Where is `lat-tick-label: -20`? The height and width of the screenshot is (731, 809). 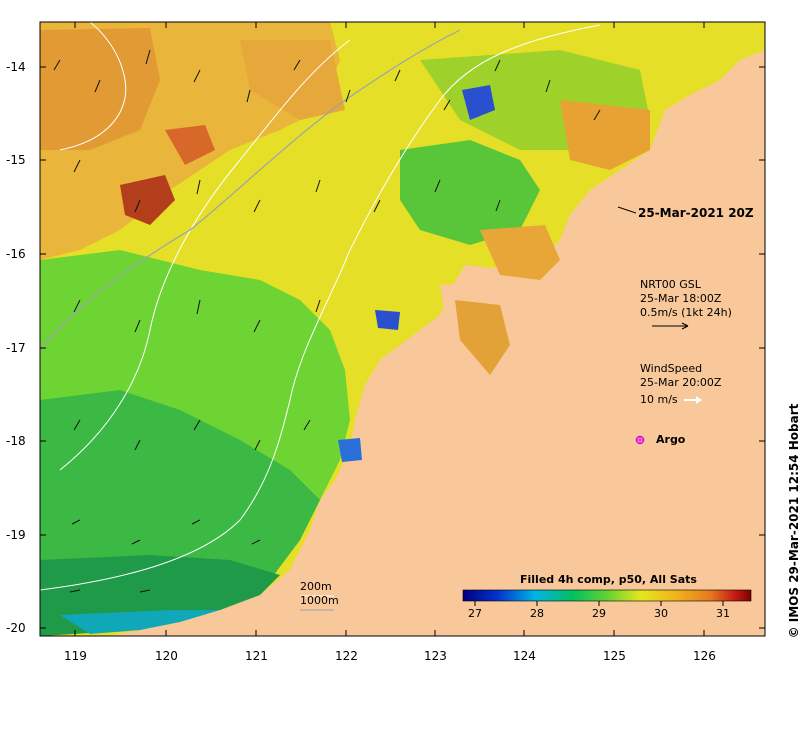 lat-tick-label: -20 is located at coordinates (16, 628).